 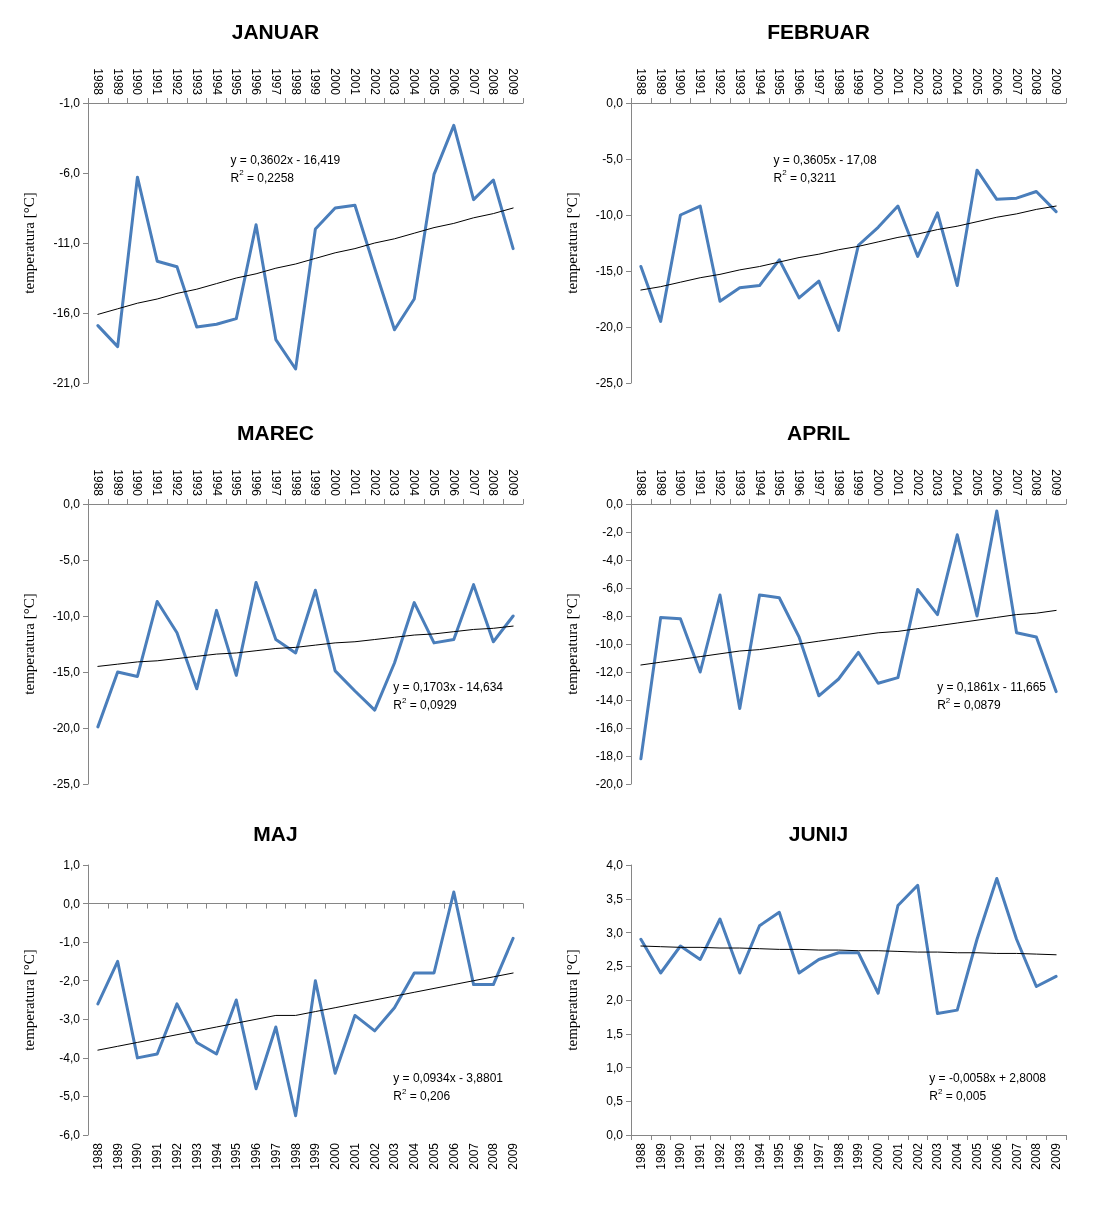 I want to click on x-tick-label: 1999, so click(x=858, y=82).